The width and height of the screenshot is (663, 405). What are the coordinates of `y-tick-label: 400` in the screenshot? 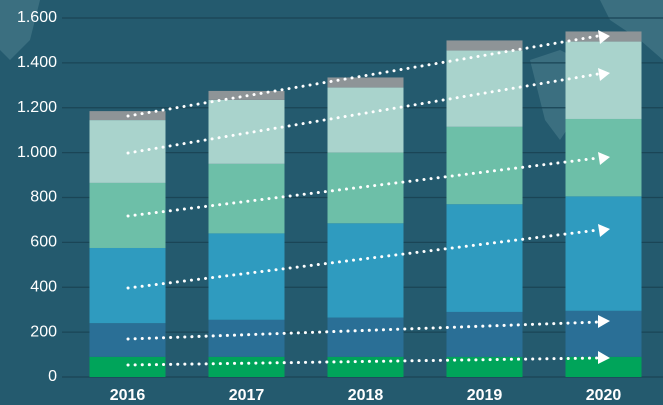 It's located at (43, 286).